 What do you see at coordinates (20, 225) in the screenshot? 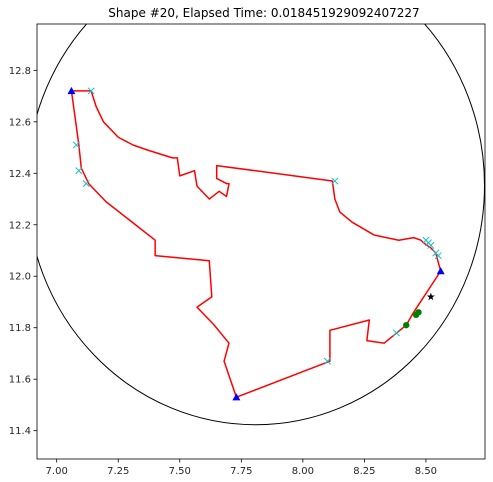
I see `y-tick-label: 12.2` at bounding box center [20, 225].